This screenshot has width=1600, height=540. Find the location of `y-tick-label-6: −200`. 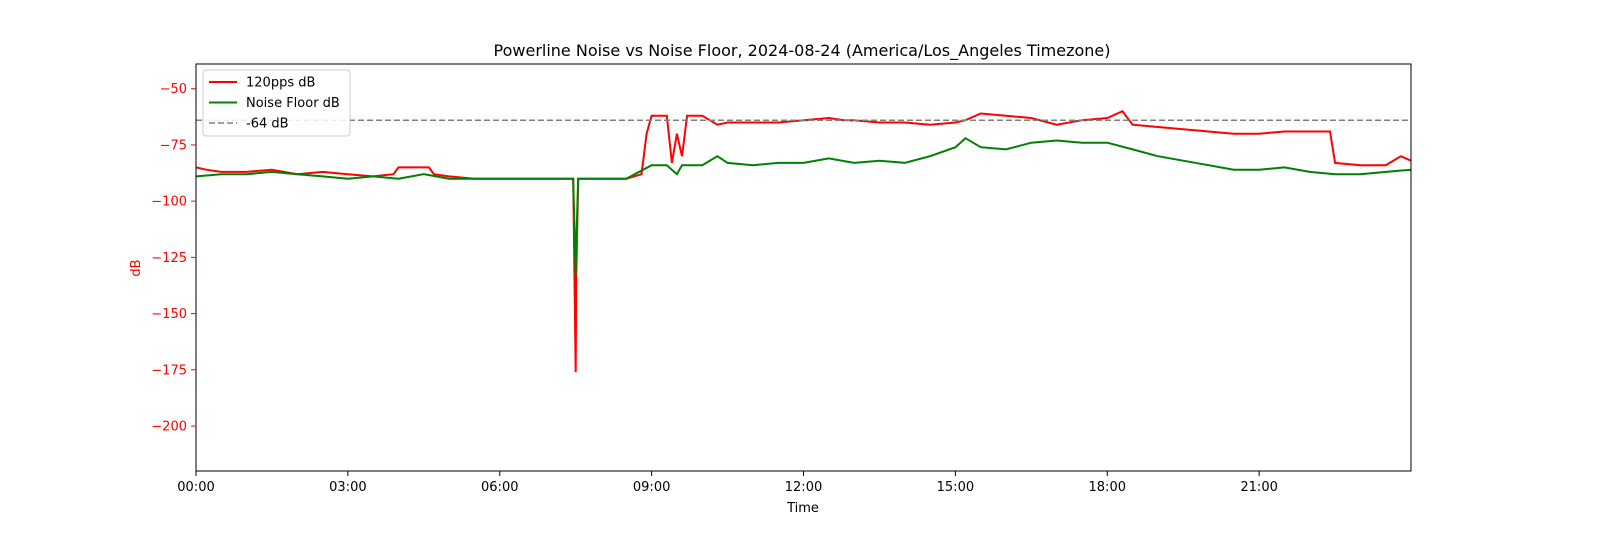

y-tick-label-6: −200 is located at coordinates (169, 427).